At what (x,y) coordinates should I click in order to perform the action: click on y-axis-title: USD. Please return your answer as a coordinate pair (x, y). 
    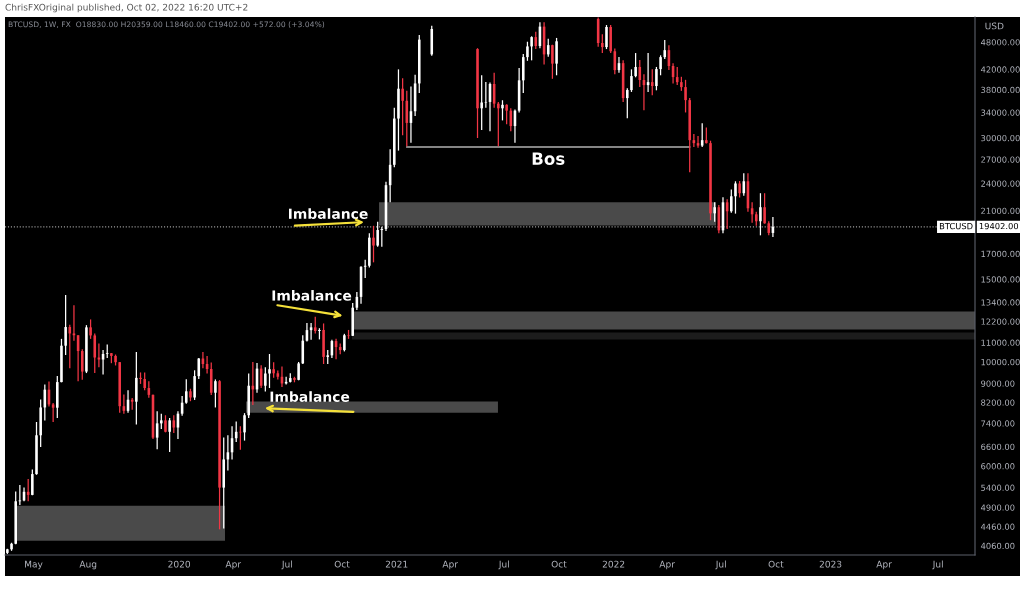
    Looking at the image, I should click on (994, 26).